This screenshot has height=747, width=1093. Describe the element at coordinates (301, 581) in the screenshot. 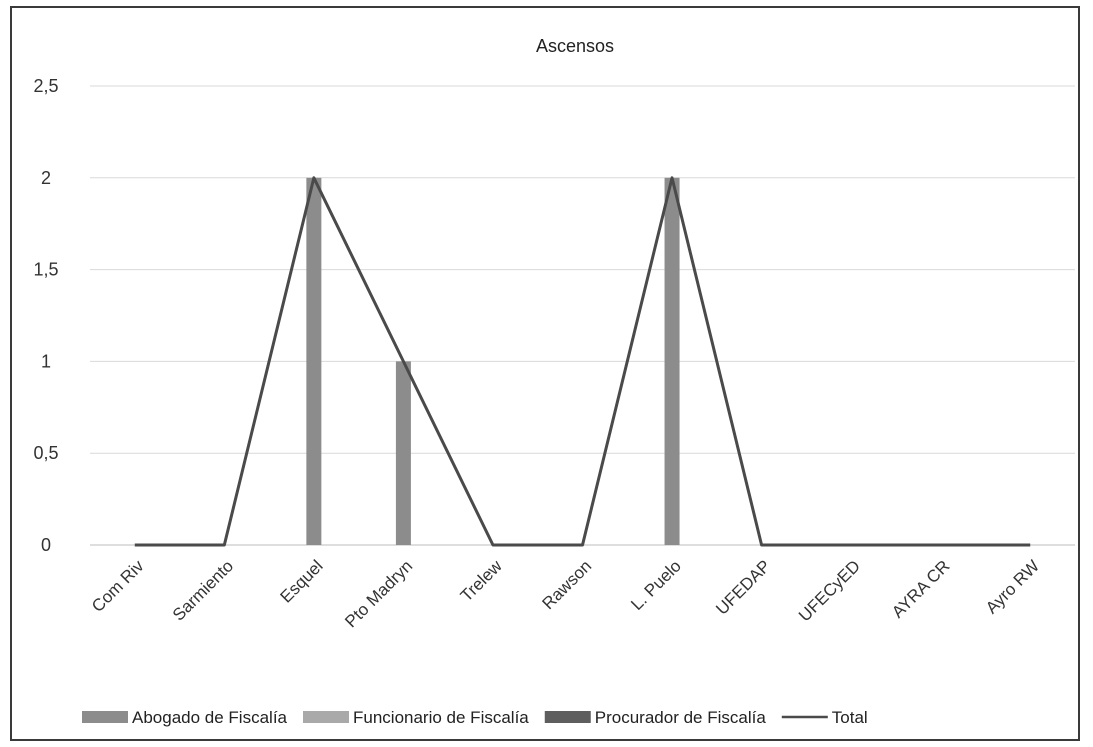

I see `x-tick-label: Esquel` at that location.